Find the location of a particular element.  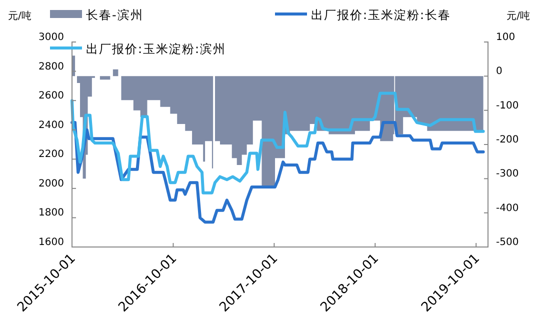

y-tick-label: 2400 is located at coordinates (51, 125).